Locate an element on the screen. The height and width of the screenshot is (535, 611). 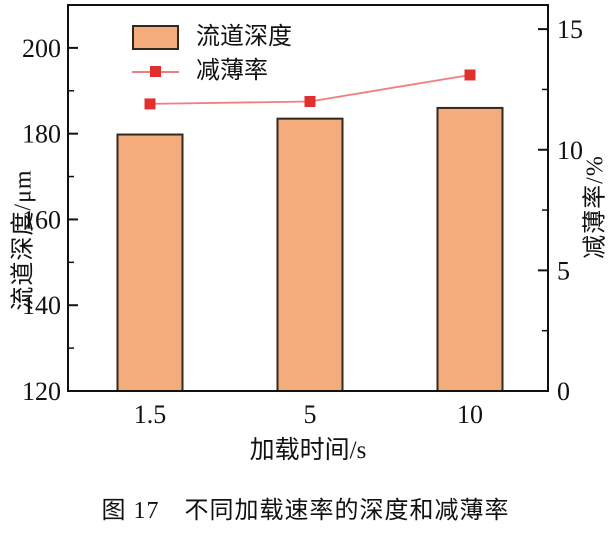
legend-label-bar: 流道深度 is located at coordinates (244, 37).